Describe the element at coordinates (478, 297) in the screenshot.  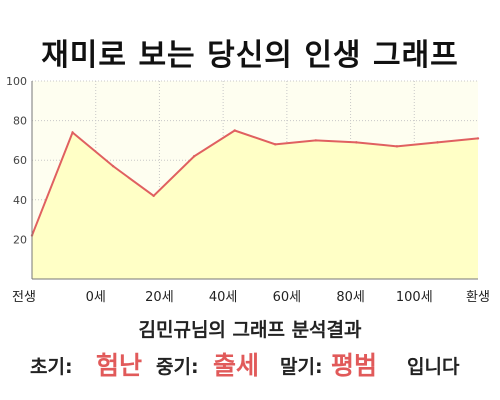
I see `x-tick-label: 환생` at that location.